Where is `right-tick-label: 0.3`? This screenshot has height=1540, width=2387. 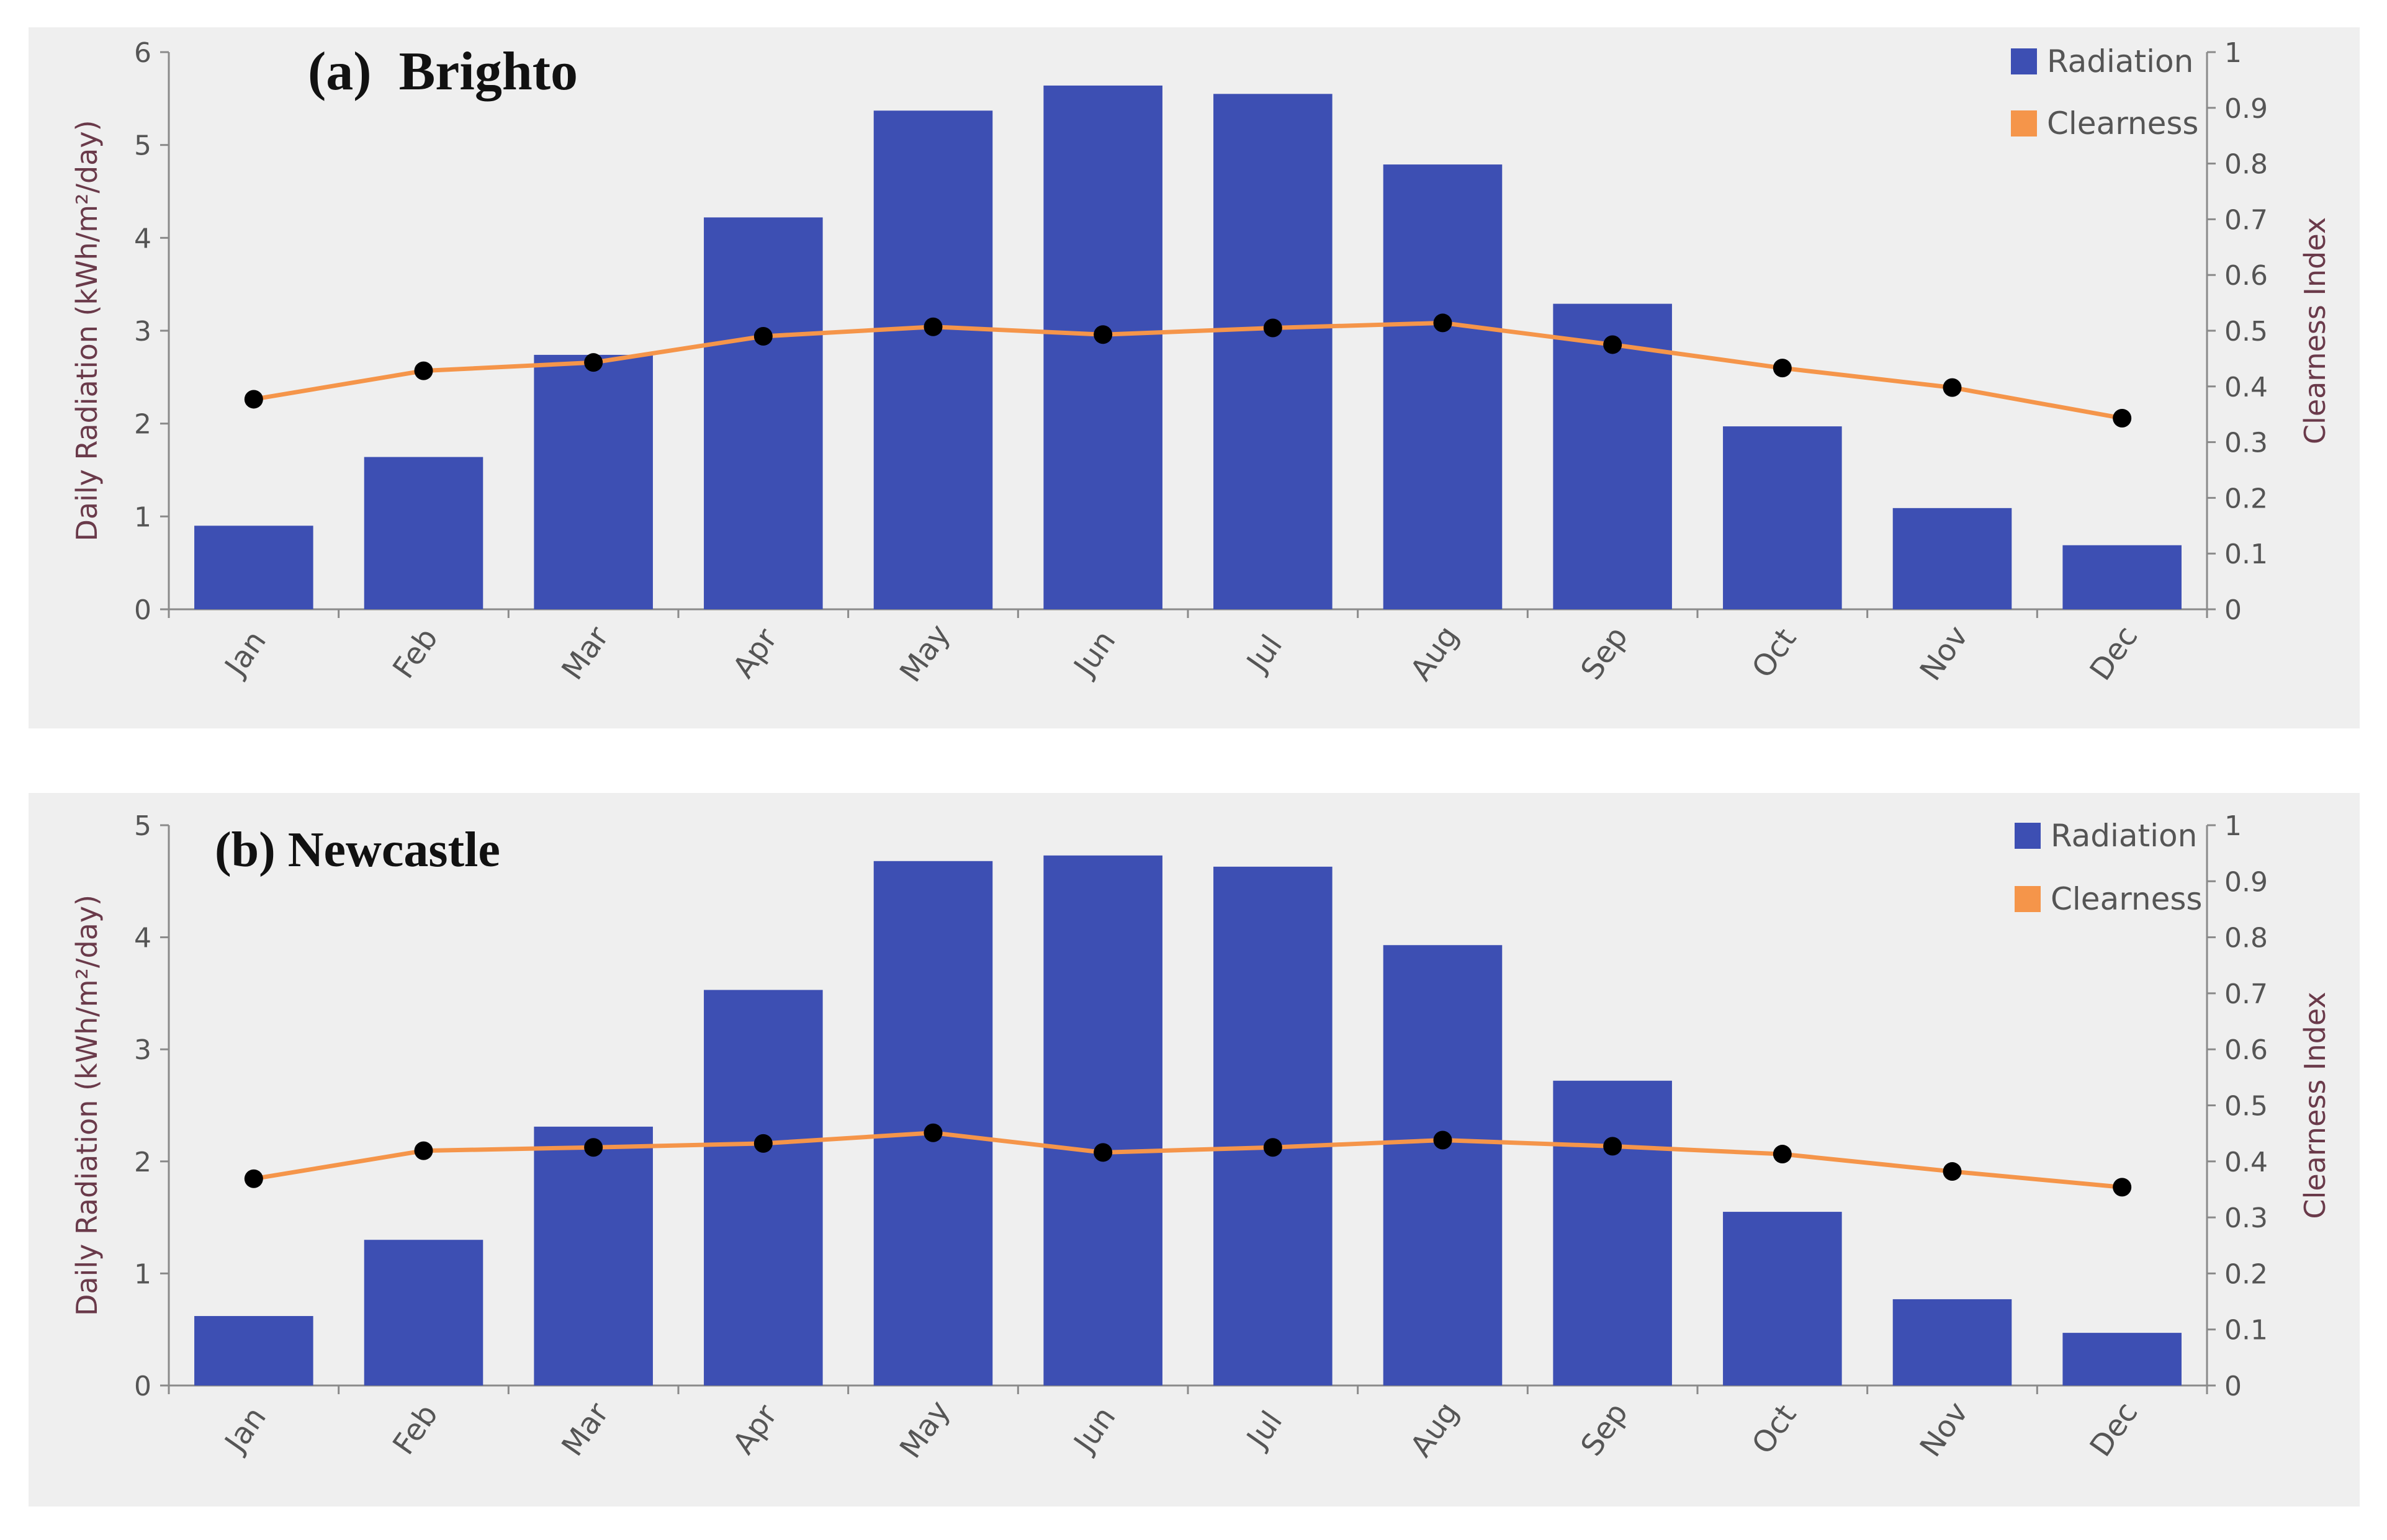
right-tick-label: 0.3 is located at coordinates (2246, 443).